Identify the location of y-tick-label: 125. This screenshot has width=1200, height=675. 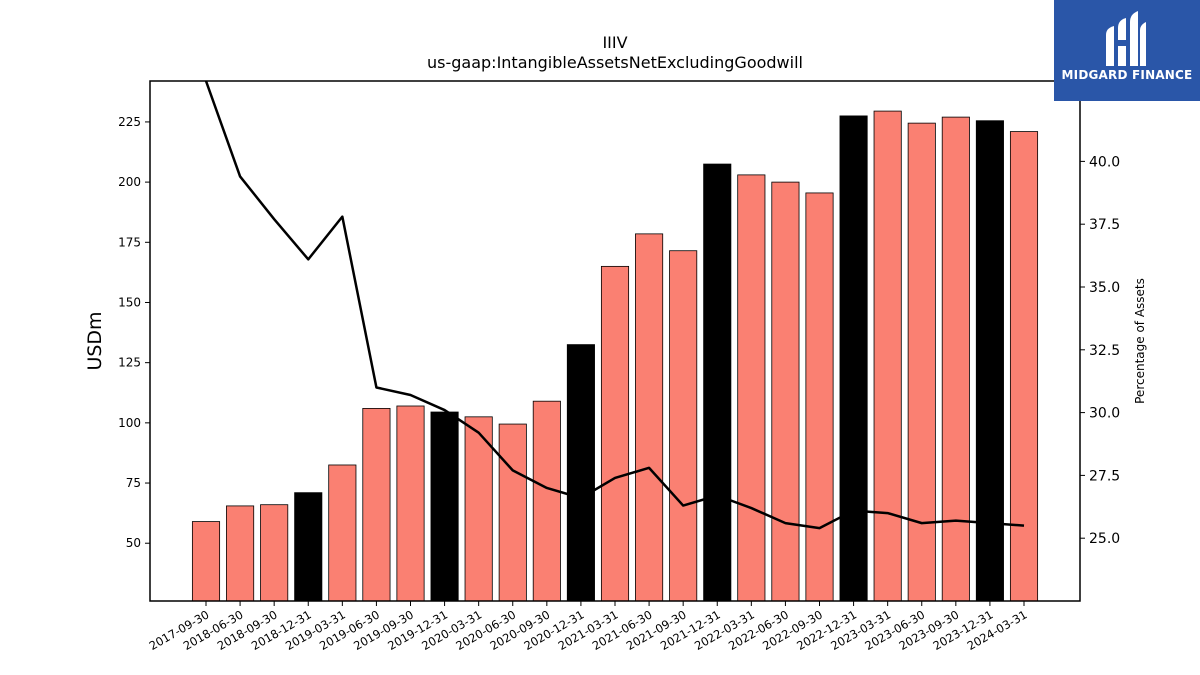
(129, 363).